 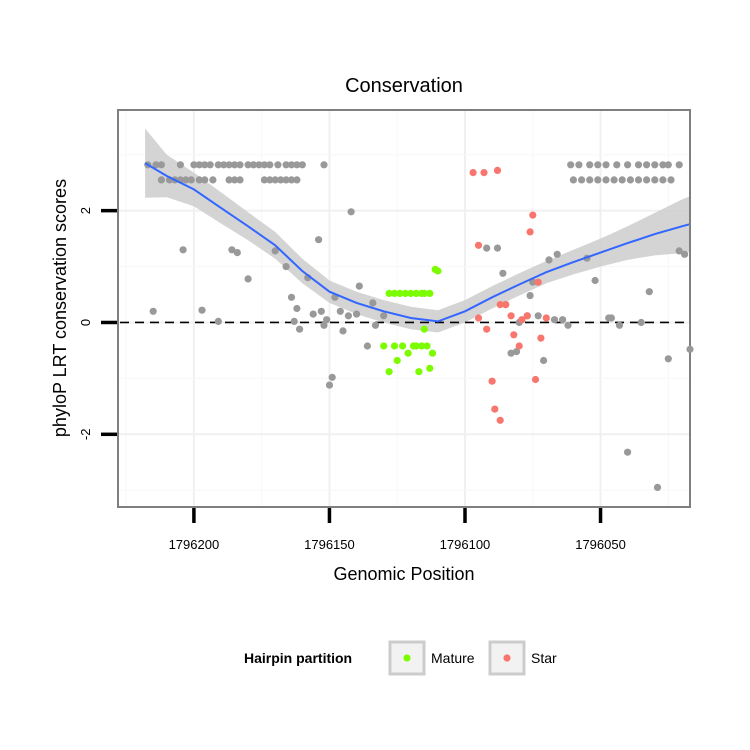 I want to click on chart-title: Conservation, so click(x=404, y=86).